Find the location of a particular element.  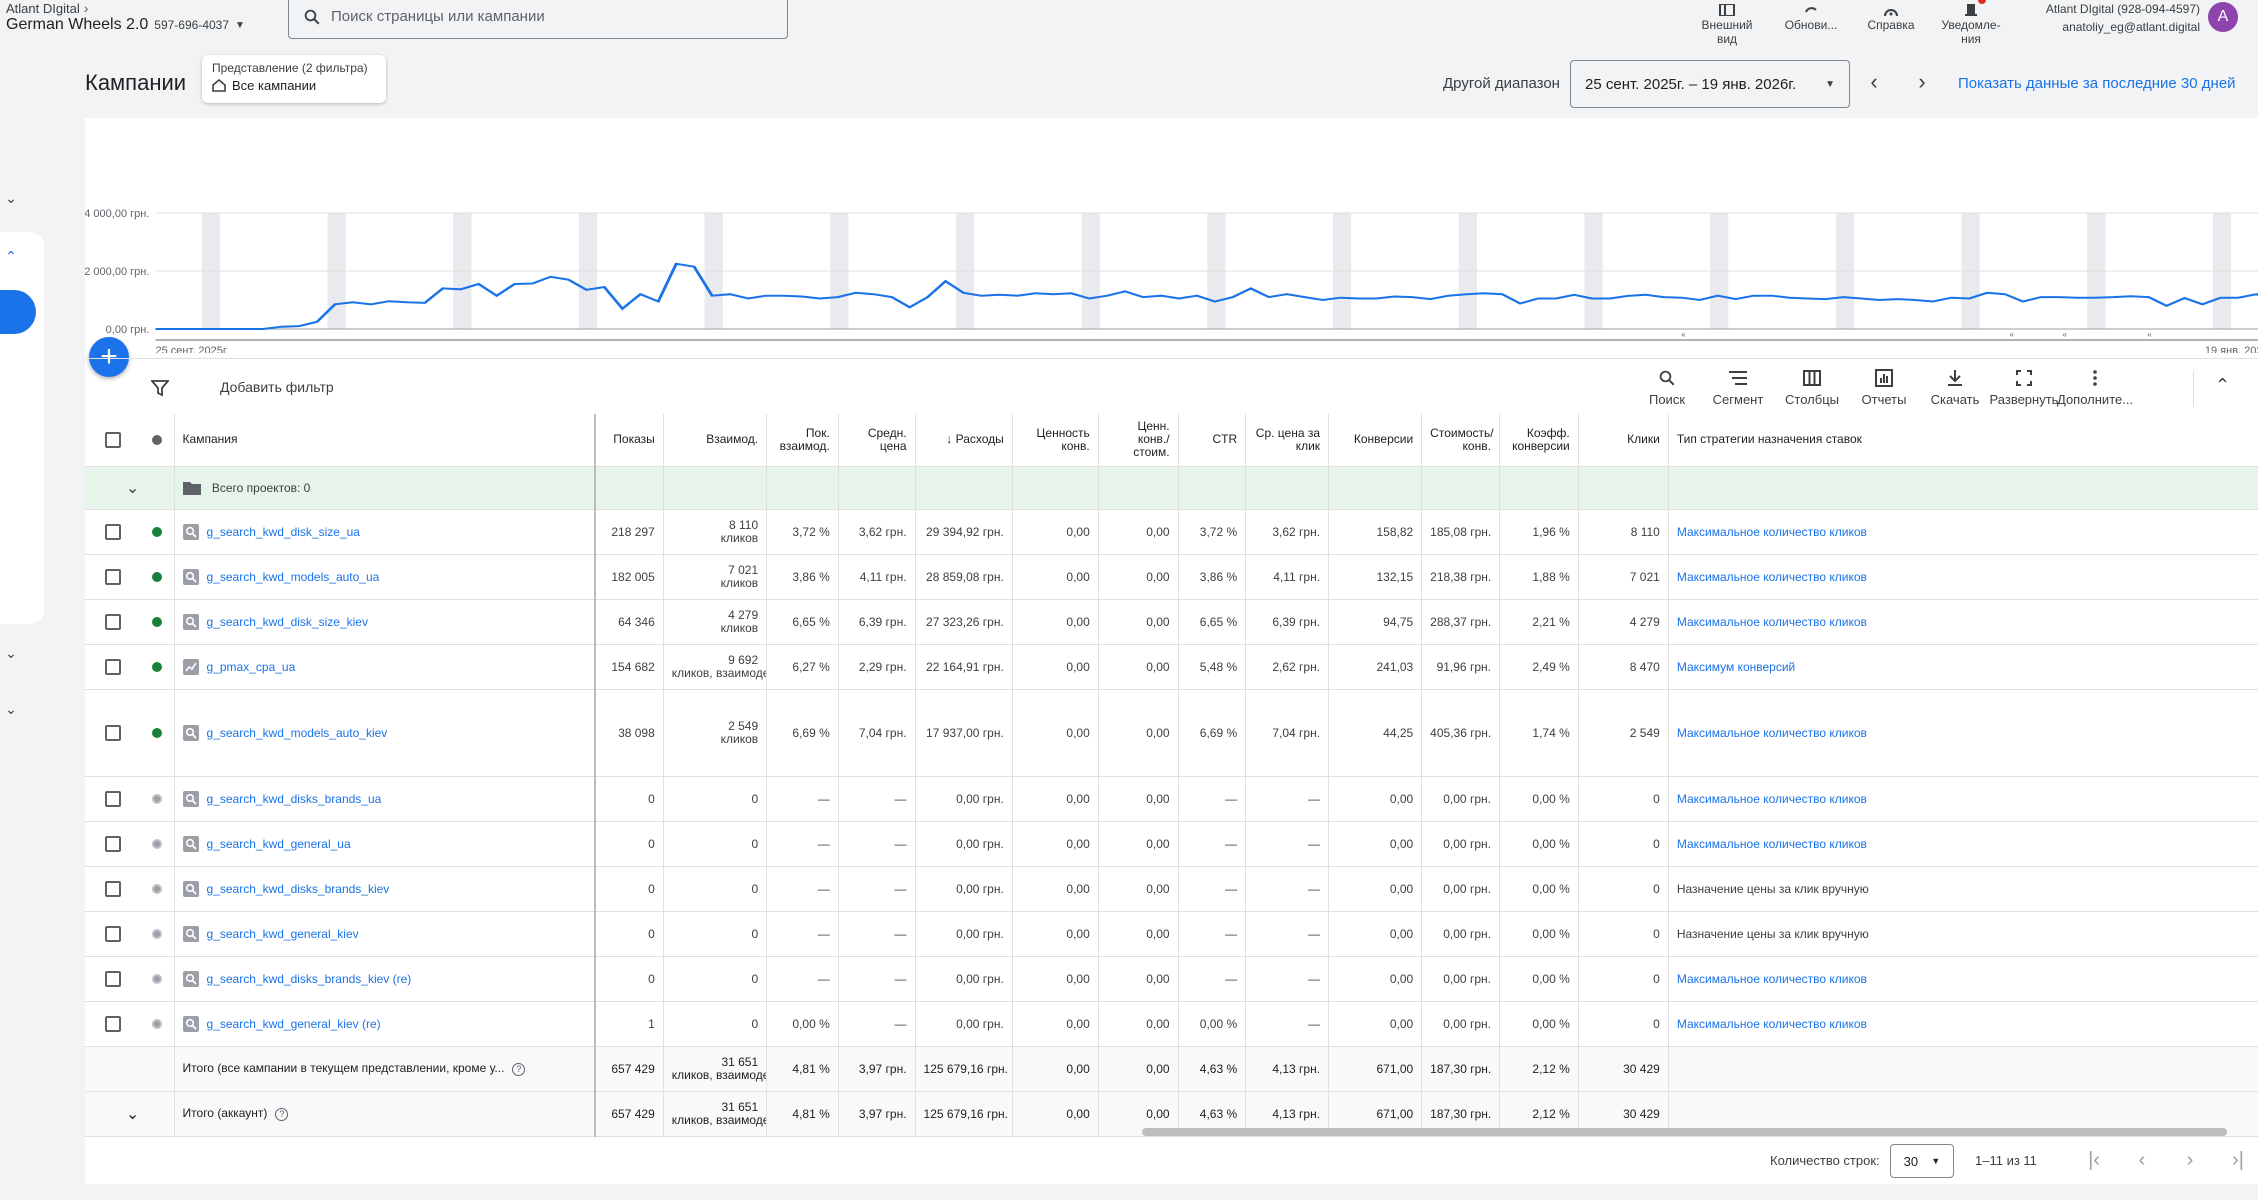

appearance-button: Внешний вид is located at coordinates (1727, 23).